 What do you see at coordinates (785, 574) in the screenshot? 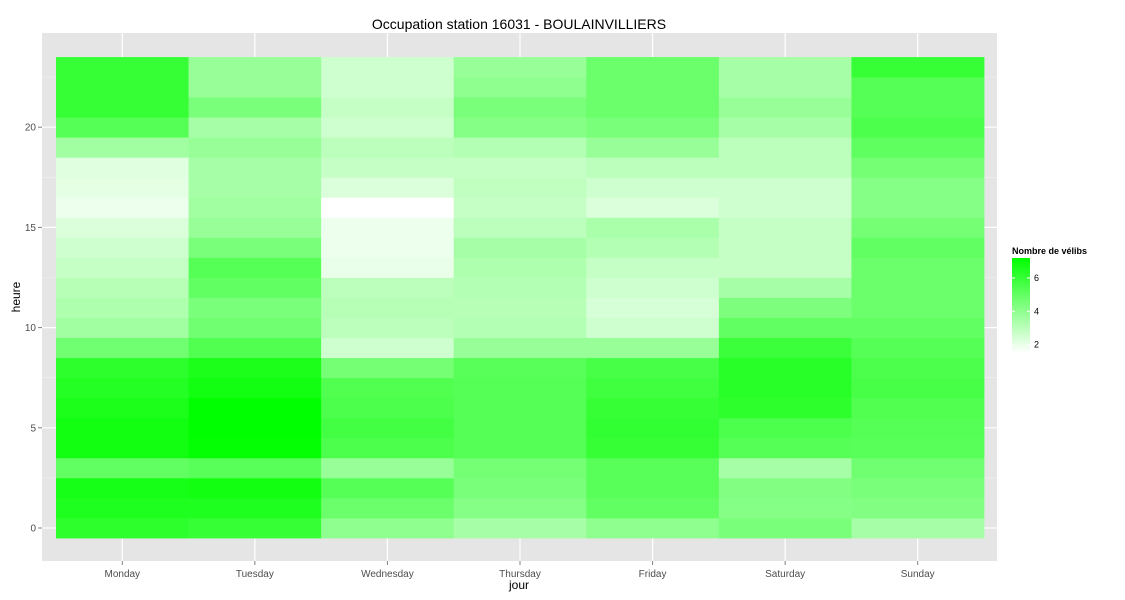
I see `x-tick-label: Saturday` at bounding box center [785, 574].